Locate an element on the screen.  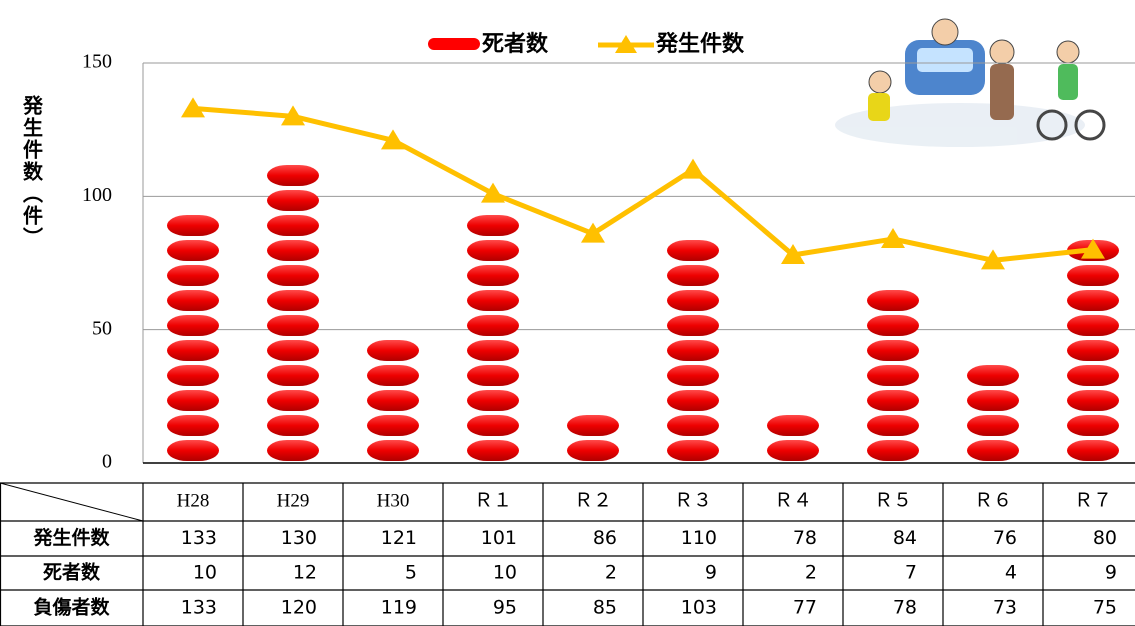
y-tick-label: 150 is located at coordinates (97, 62).